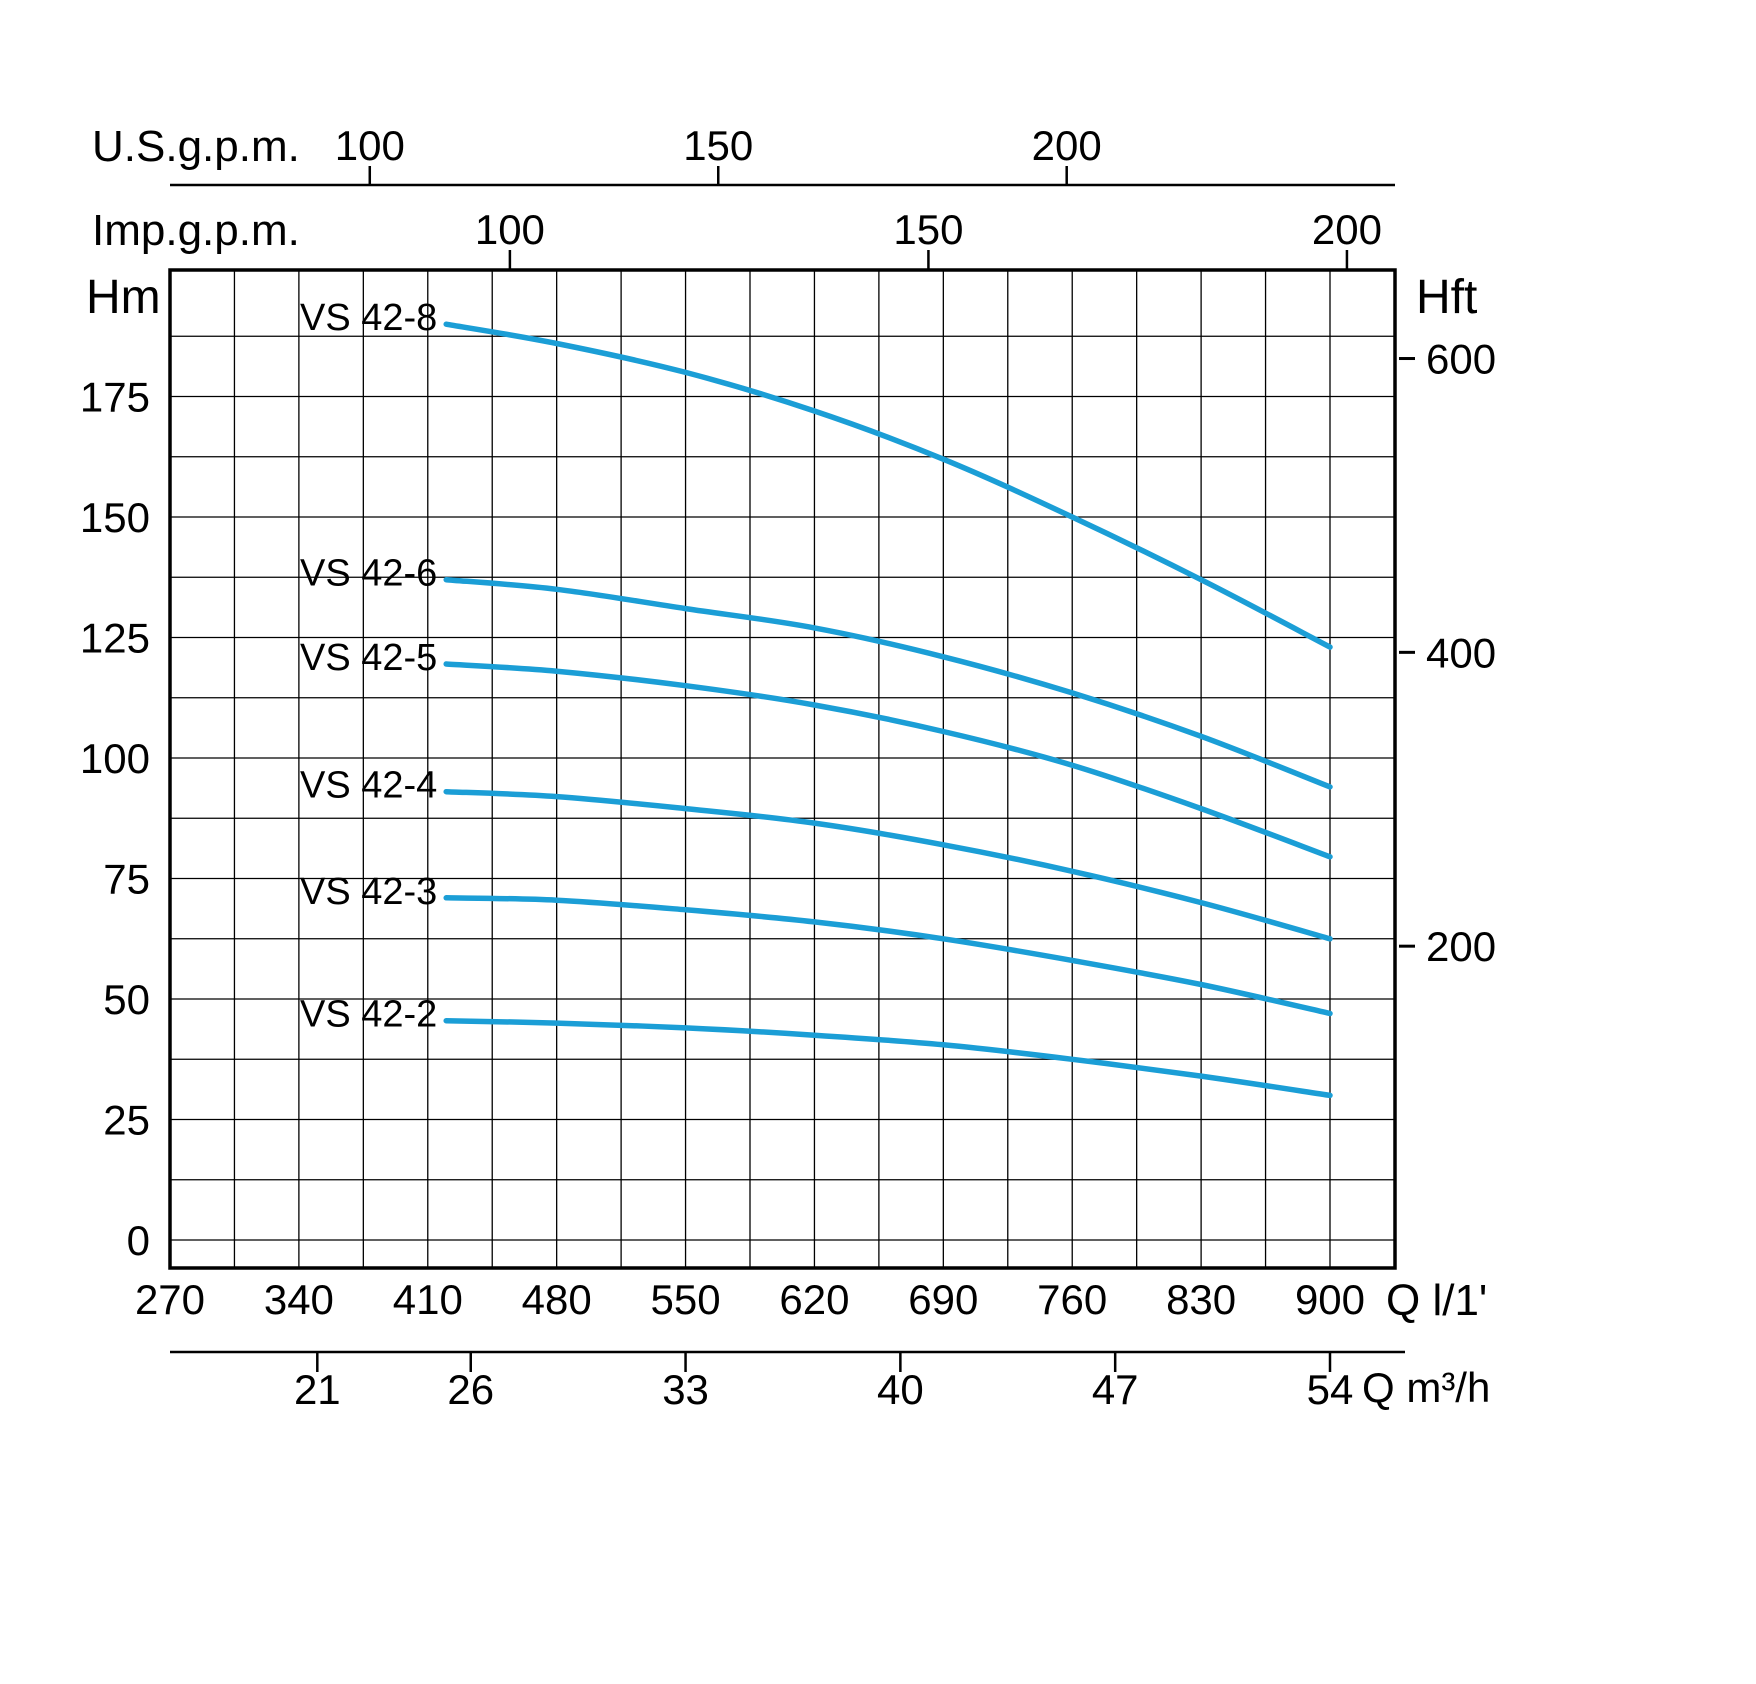 The height and width of the screenshot is (1684, 1756). Describe the element at coordinates (1437, 1300) in the screenshot. I see `flow-l-min-axis-title: Q l/1'` at that location.